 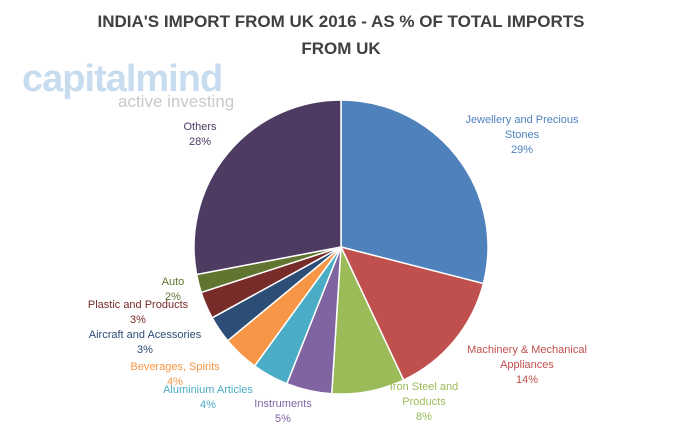 What do you see at coordinates (283, 412) in the screenshot?
I see `slice-label: Instruments 5%` at bounding box center [283, 412].